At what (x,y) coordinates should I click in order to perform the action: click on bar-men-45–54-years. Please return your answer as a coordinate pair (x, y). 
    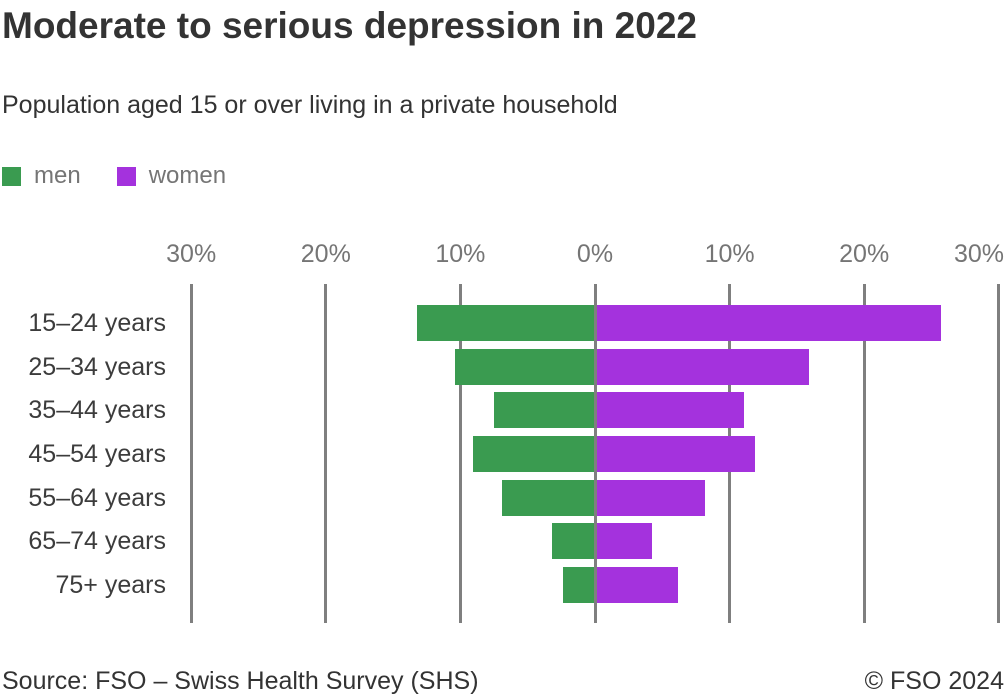
    Looking at the image, I should click on (533, 454).